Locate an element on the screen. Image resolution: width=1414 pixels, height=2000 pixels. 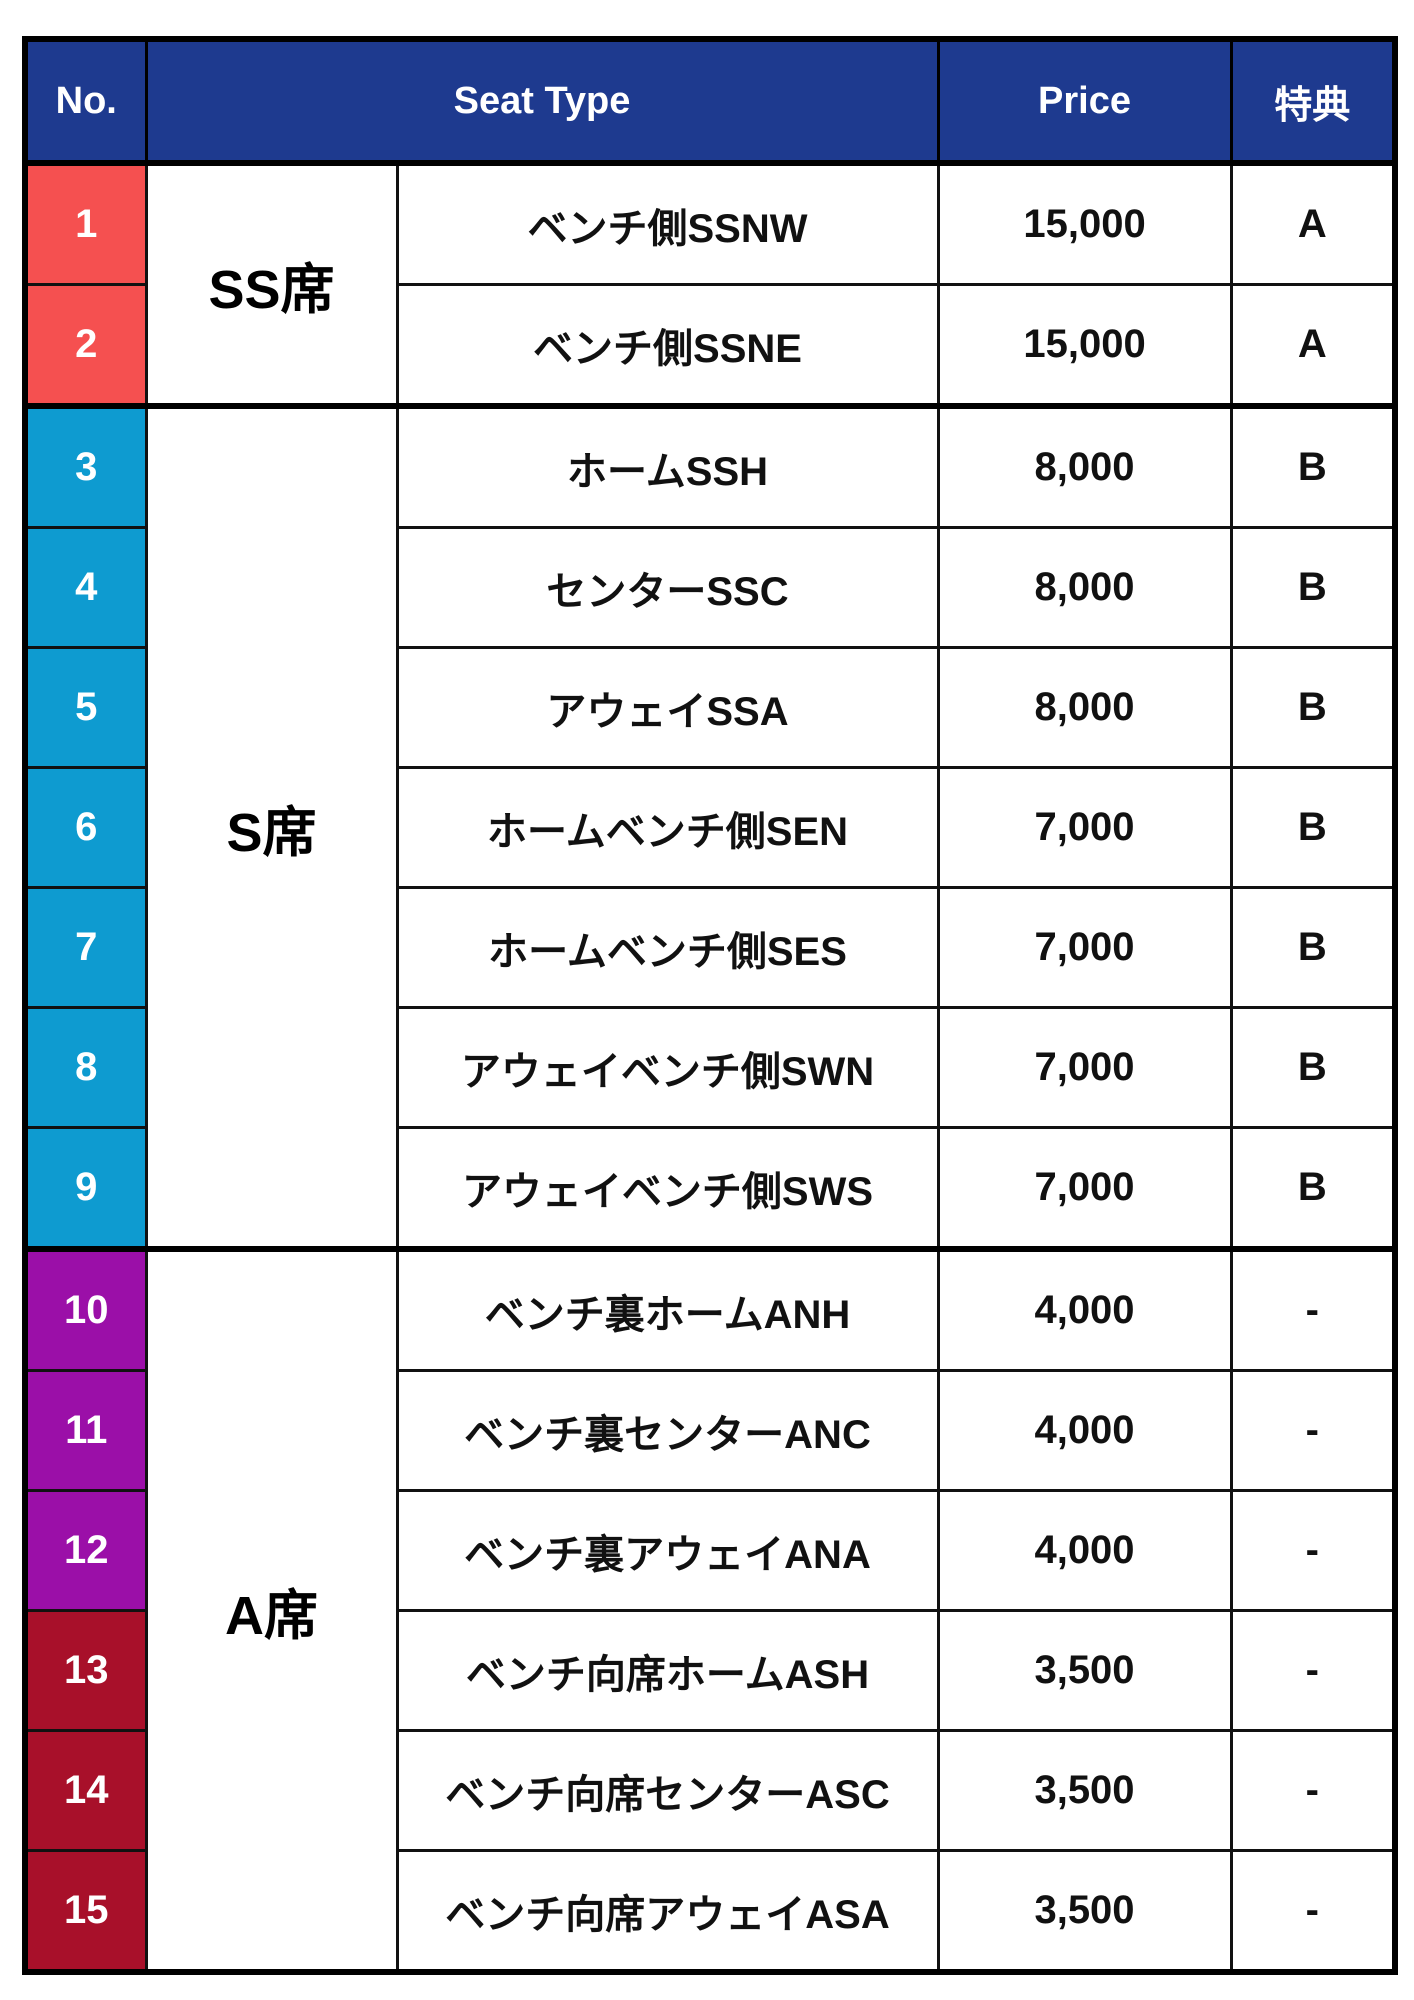
row-number: 3 is located at coordinates (85, 466).